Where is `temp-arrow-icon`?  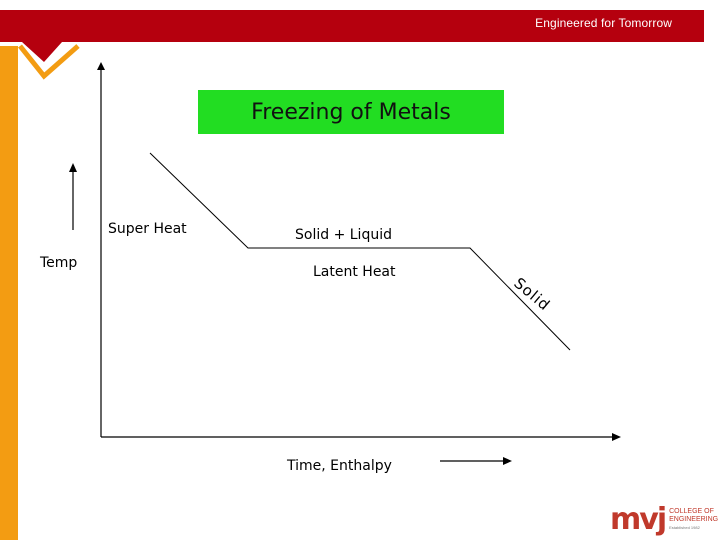 temp-arrow-icon is located at coordinates (73, 167).